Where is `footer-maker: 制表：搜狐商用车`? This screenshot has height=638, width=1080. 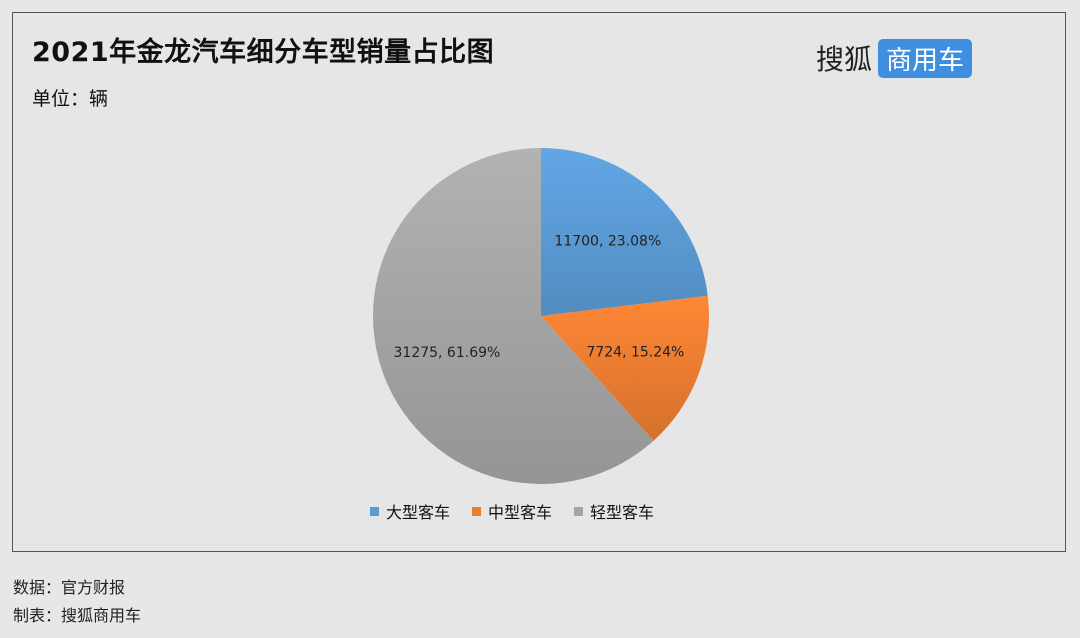 footer-maker: 制表：搜狐商用车 is located at coordinates (77, 615).